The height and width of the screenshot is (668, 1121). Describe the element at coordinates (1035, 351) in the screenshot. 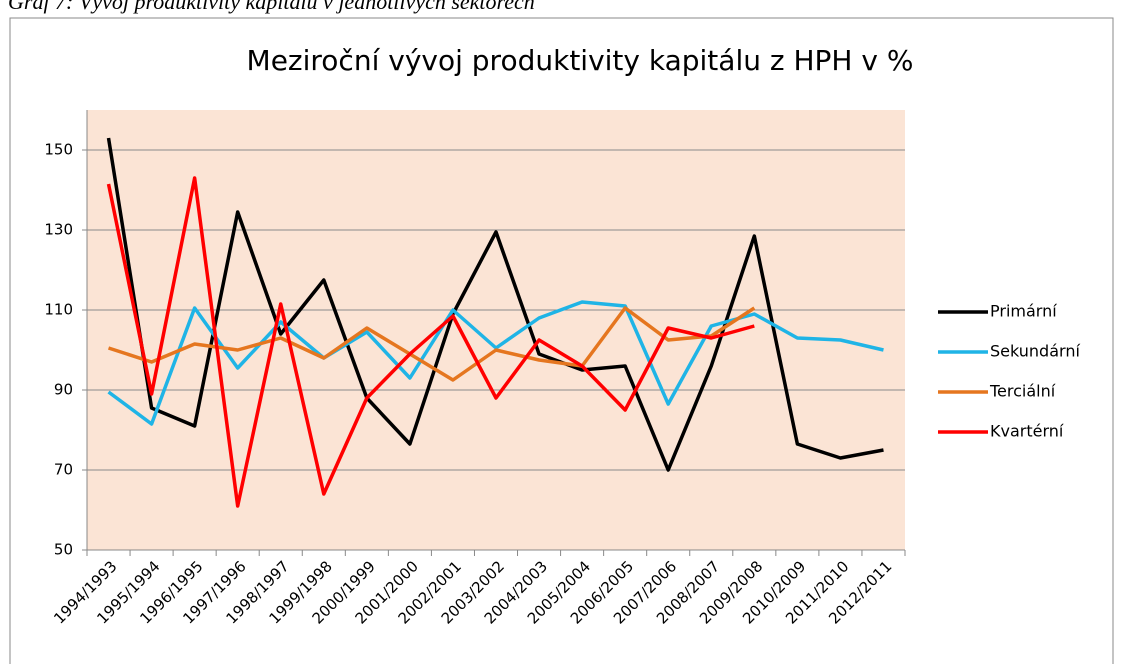

I see `legend-label: Sekundární` at that location.